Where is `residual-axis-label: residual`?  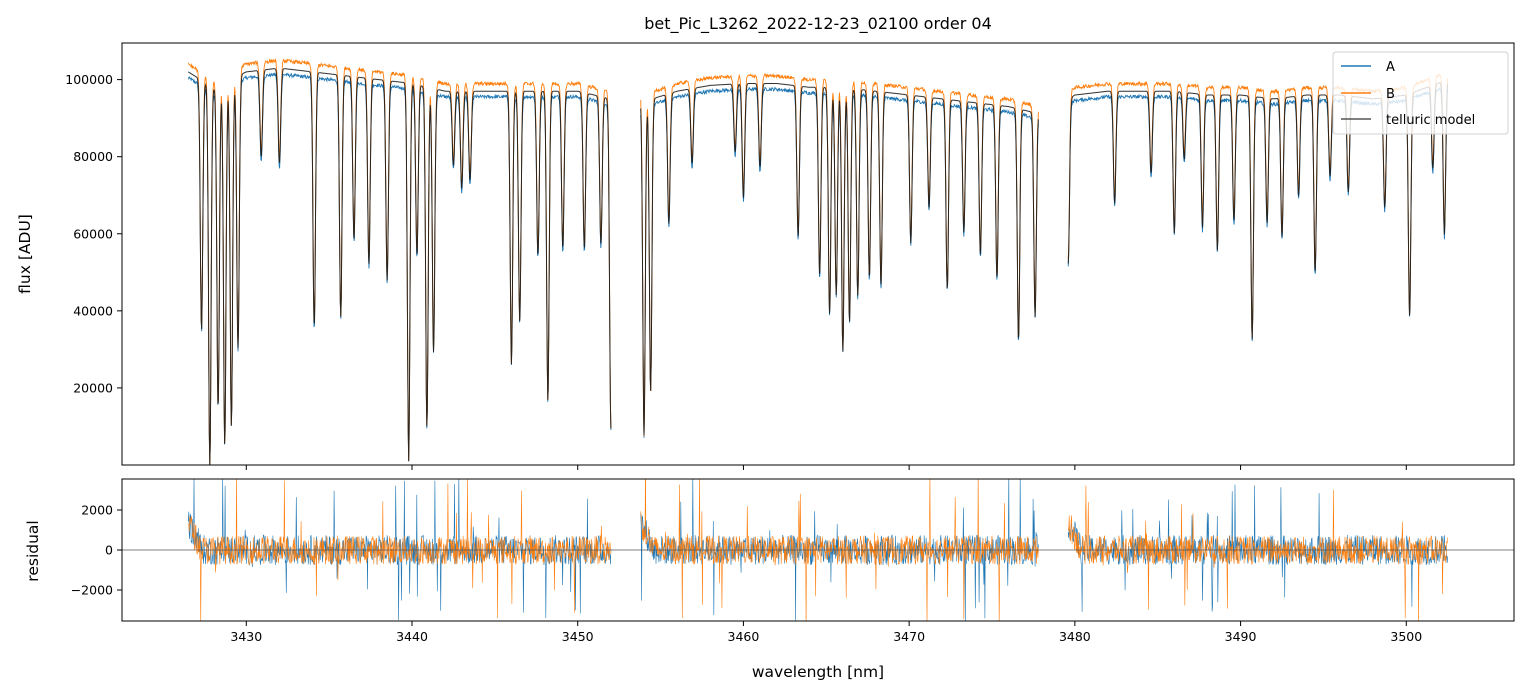
residual-axis-label: residual is located at coordinates (33, 550).